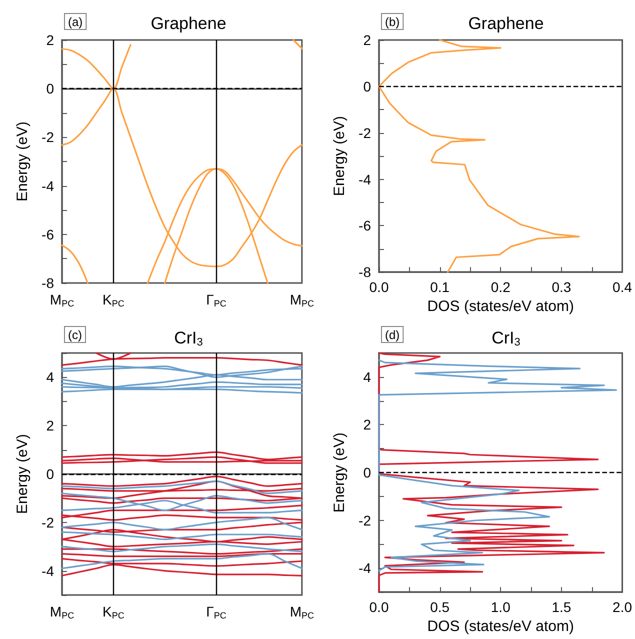 The height and width of the screenshot is (639, 635). I want to click on text: (c), so click(75, 335).